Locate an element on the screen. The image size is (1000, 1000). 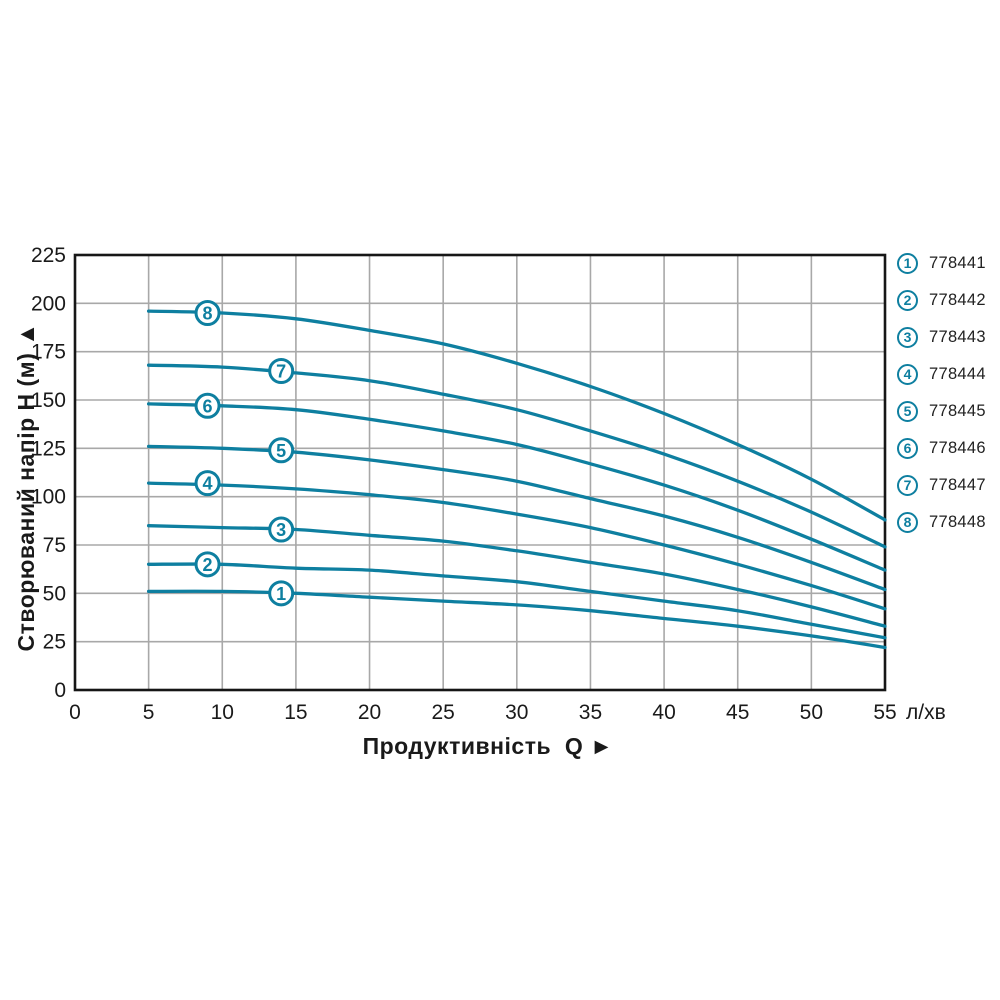
x-tick-label-5: 5 is located at coordinates (149, 712).